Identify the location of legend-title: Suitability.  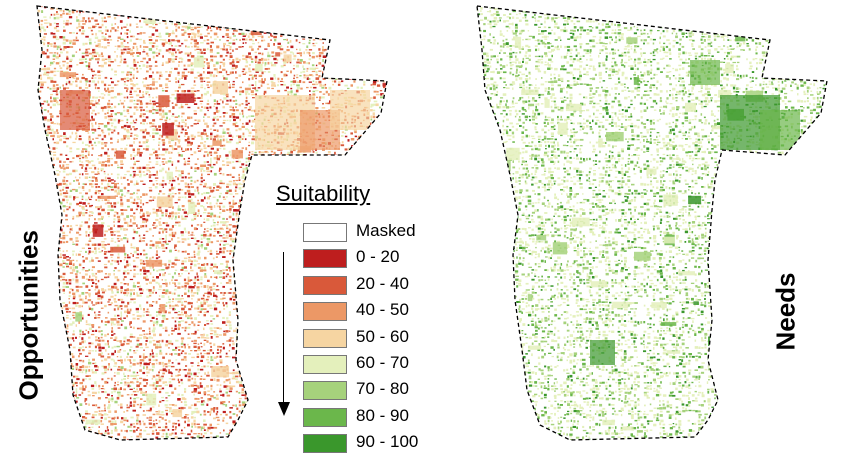
(323, 194).